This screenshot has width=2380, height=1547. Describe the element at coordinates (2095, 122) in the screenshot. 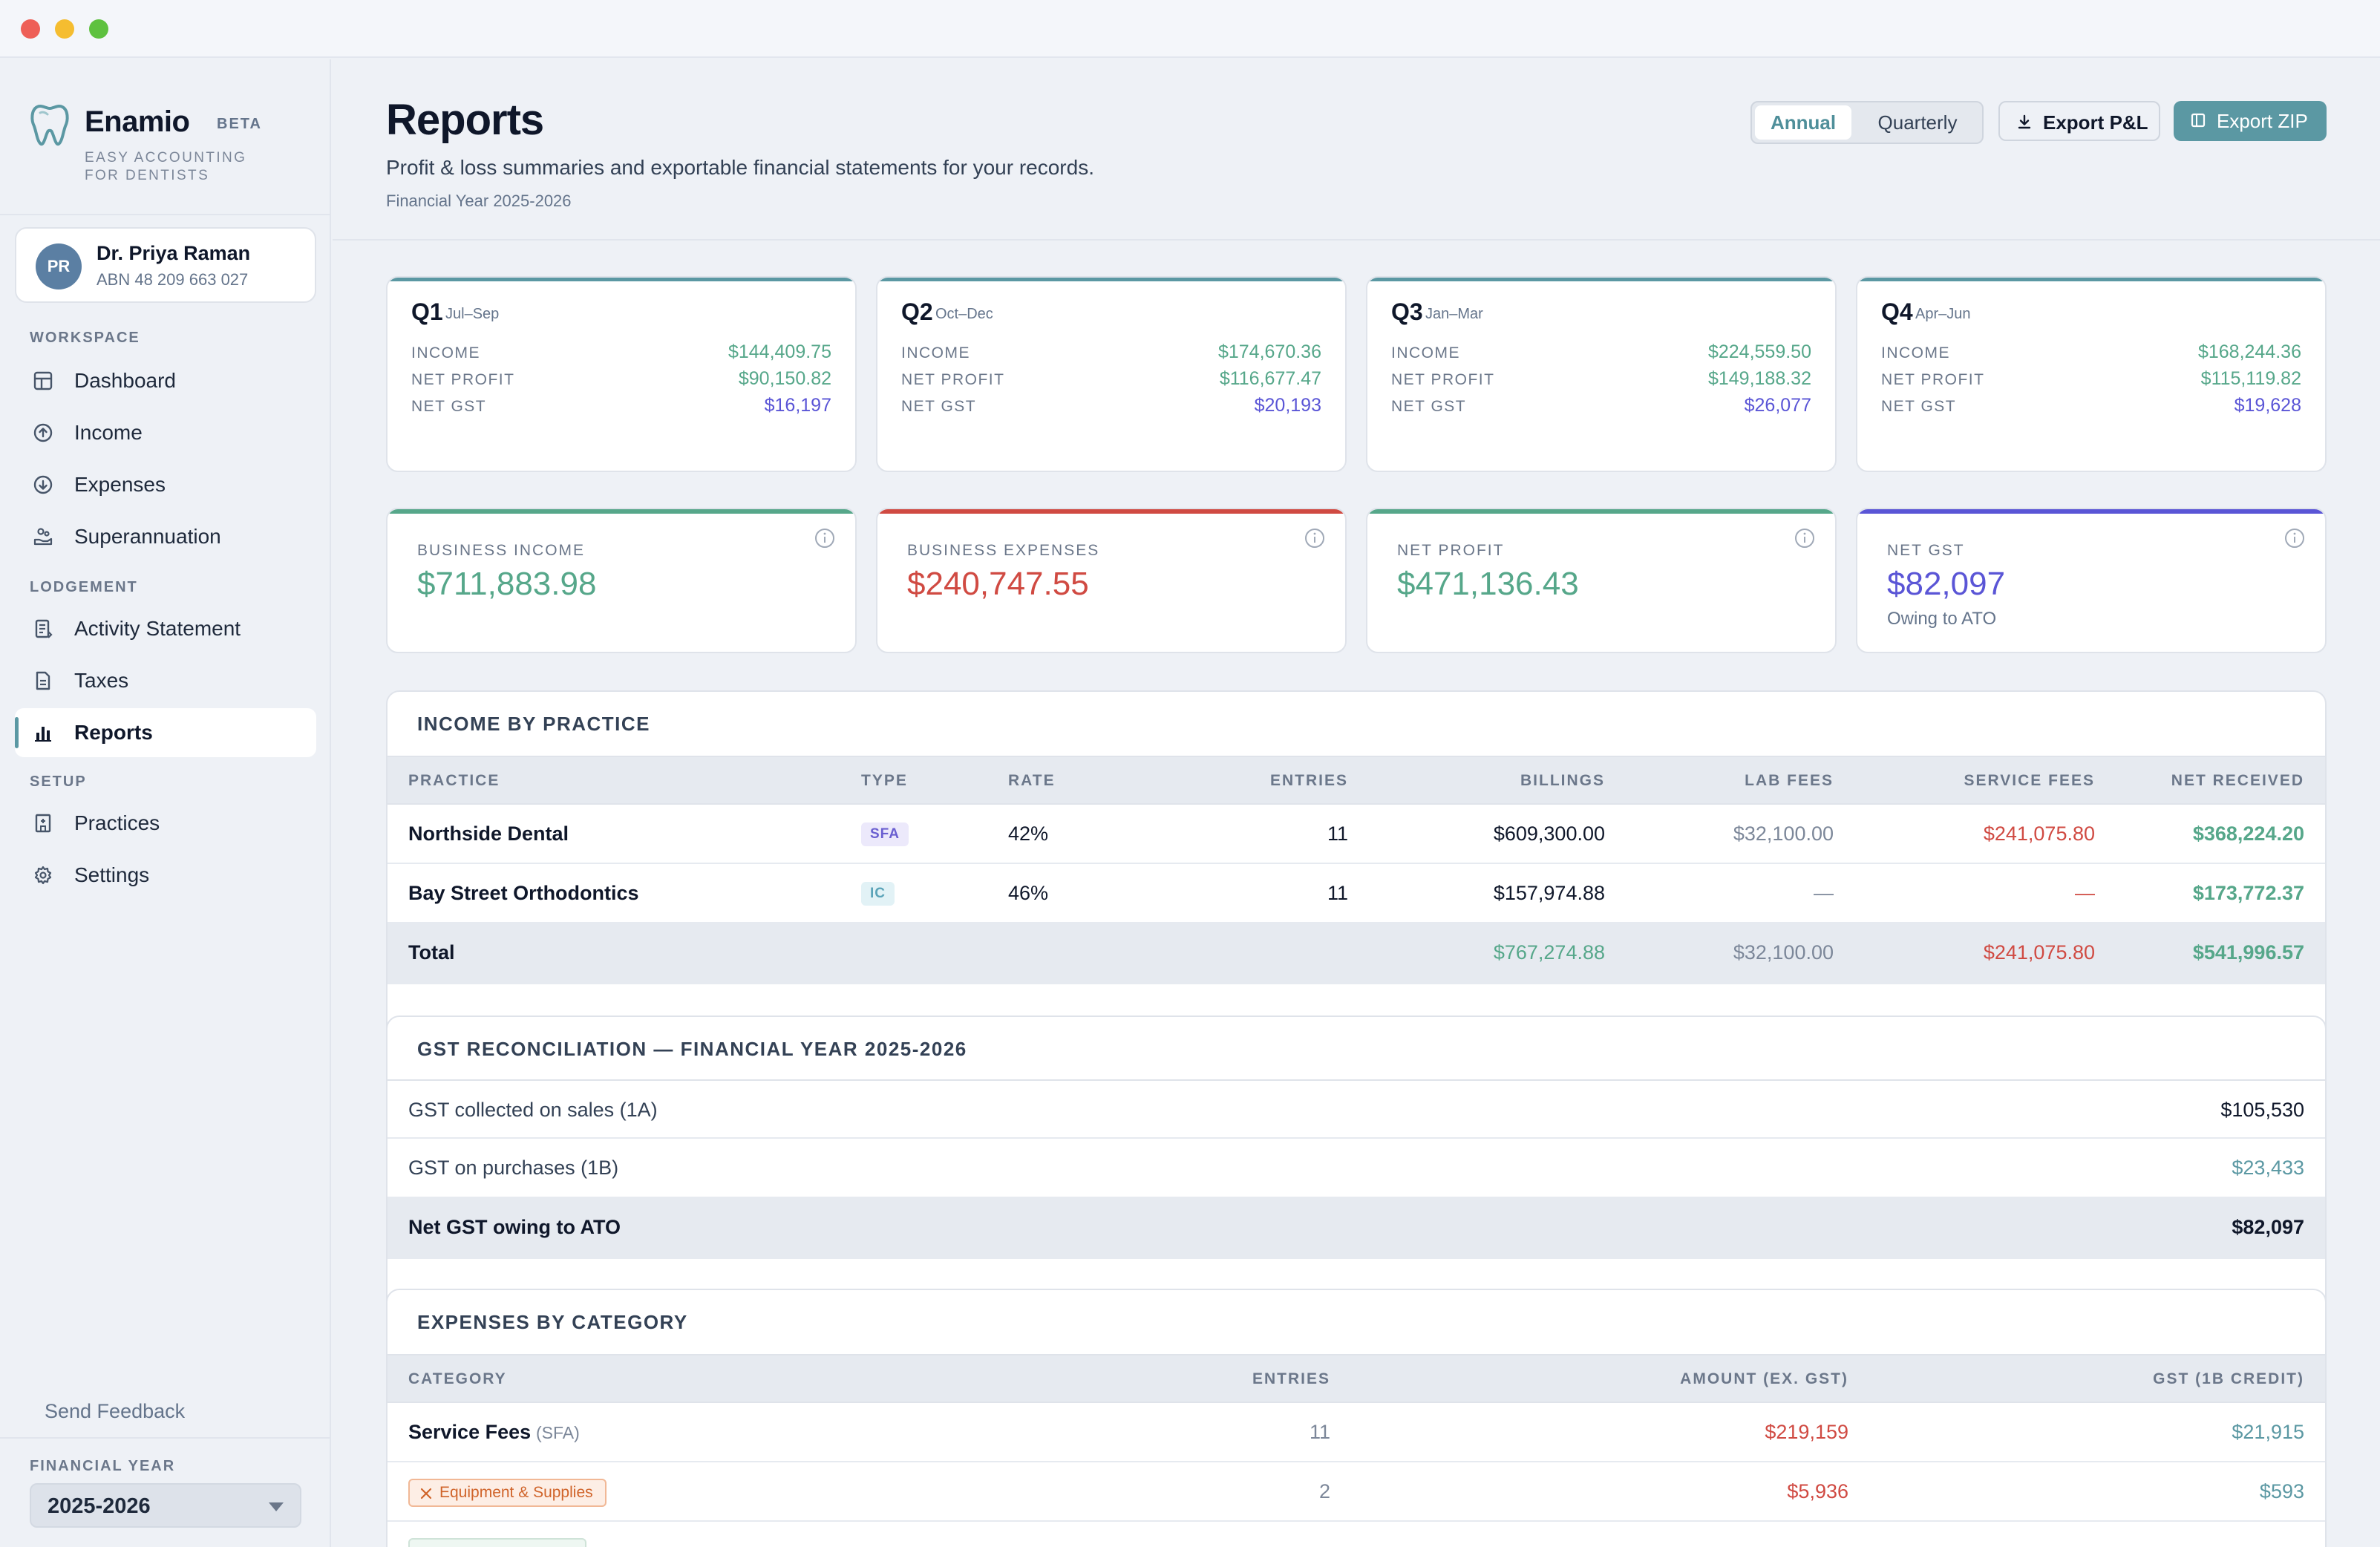

I see `export-pl-label: Export P&L` at that location.